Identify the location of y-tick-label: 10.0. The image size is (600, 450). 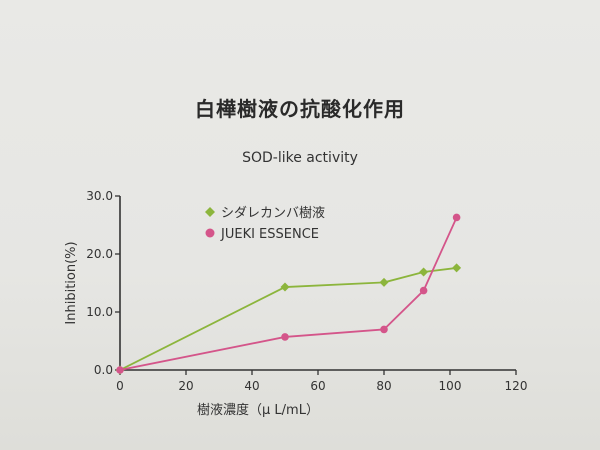
(99, 312).